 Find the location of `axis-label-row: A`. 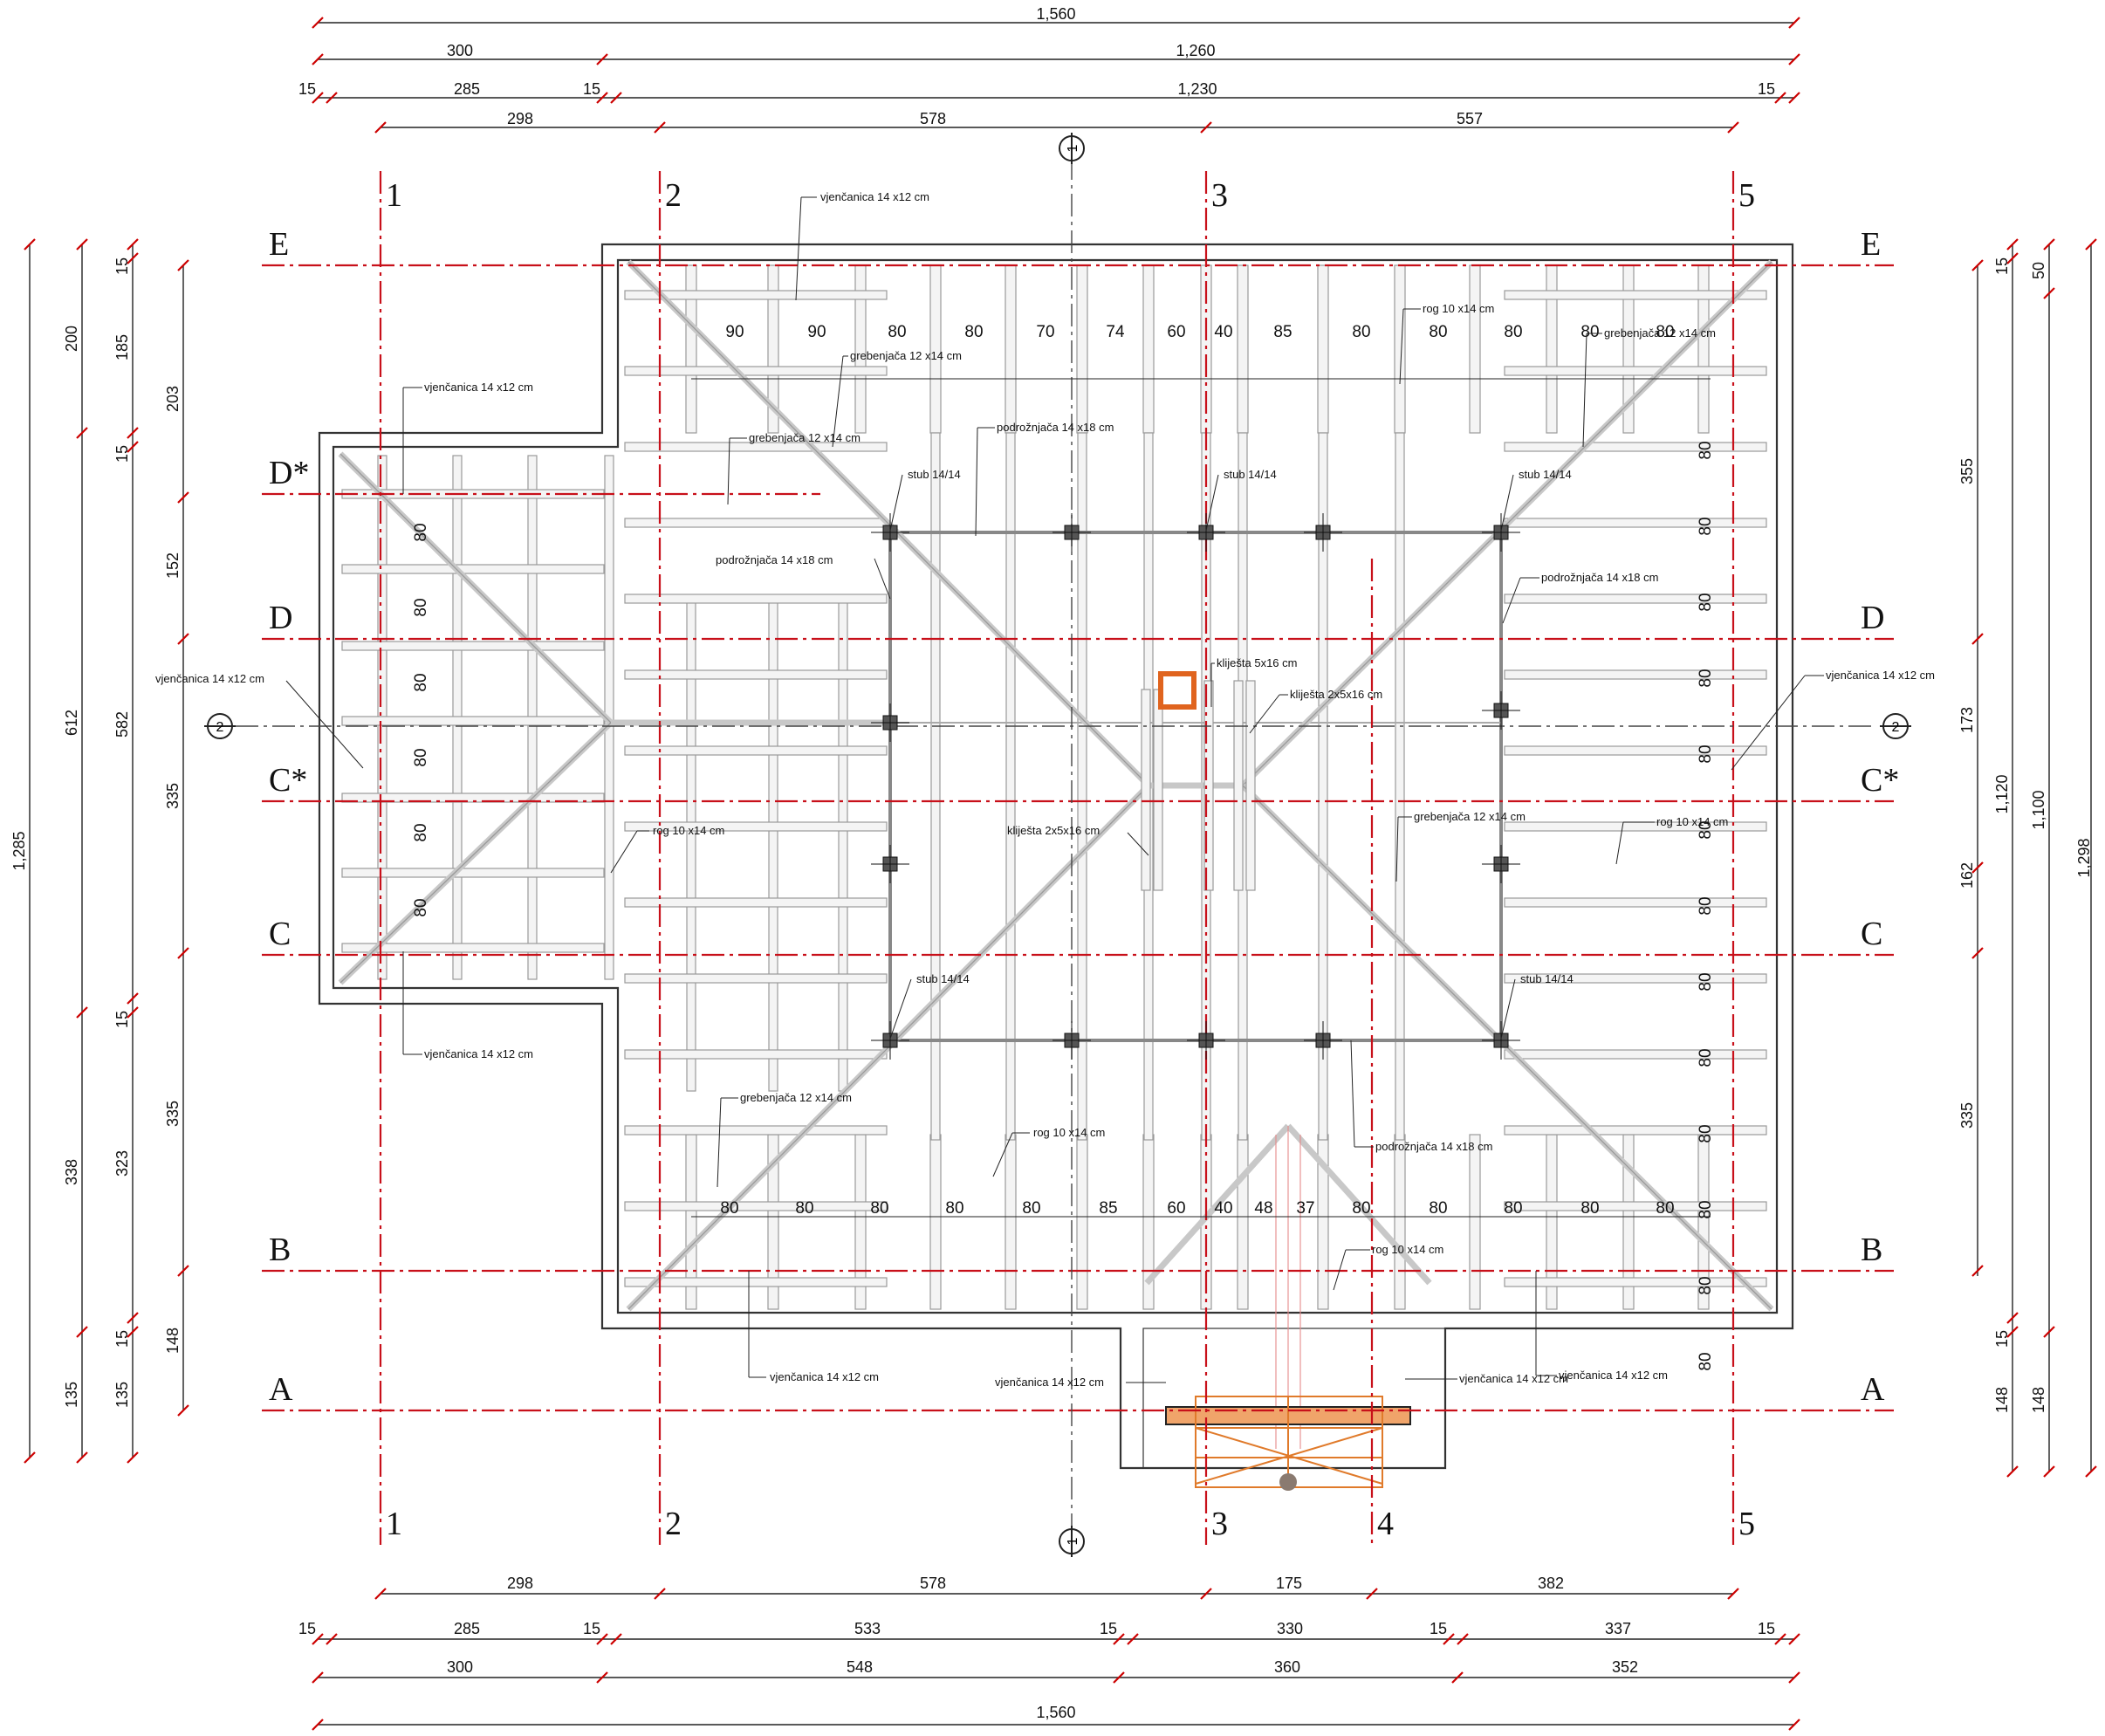

axis-label-row: A is located at coordinates (1873, 1390).